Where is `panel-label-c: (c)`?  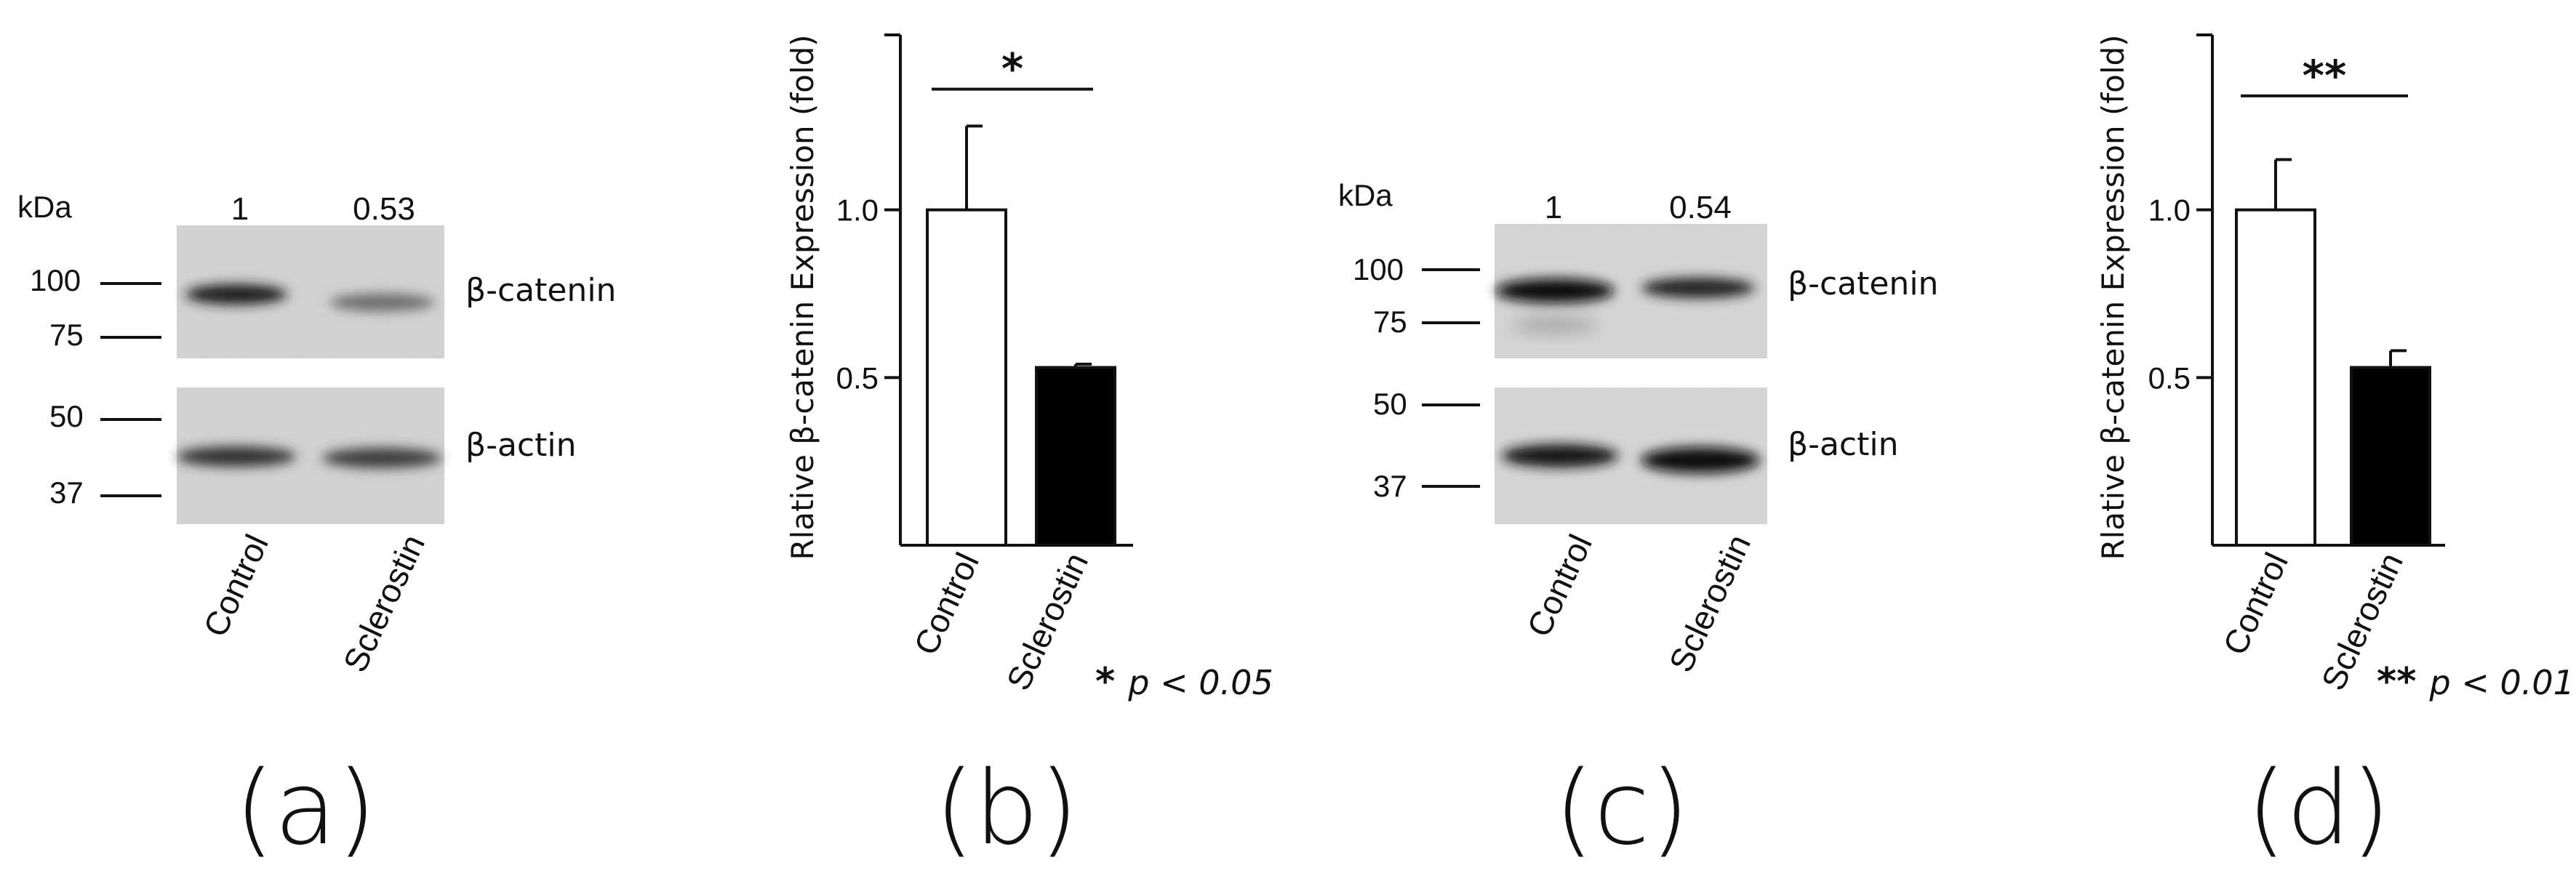
panel-label-c: (c) is located at coordinates (1621, 809).